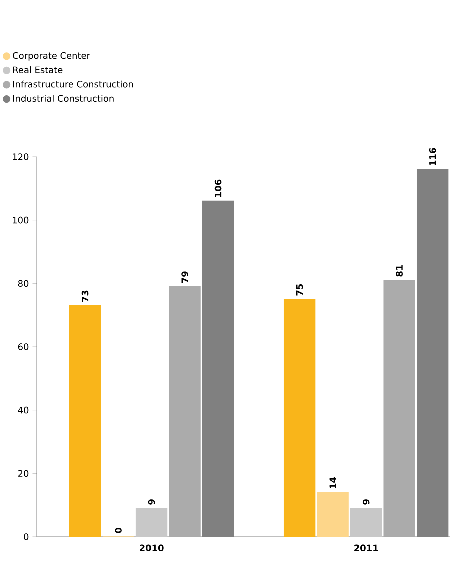 This screenshot has height=567, width=472. I want to click on y-tick-label: 100, so click(21, 220).